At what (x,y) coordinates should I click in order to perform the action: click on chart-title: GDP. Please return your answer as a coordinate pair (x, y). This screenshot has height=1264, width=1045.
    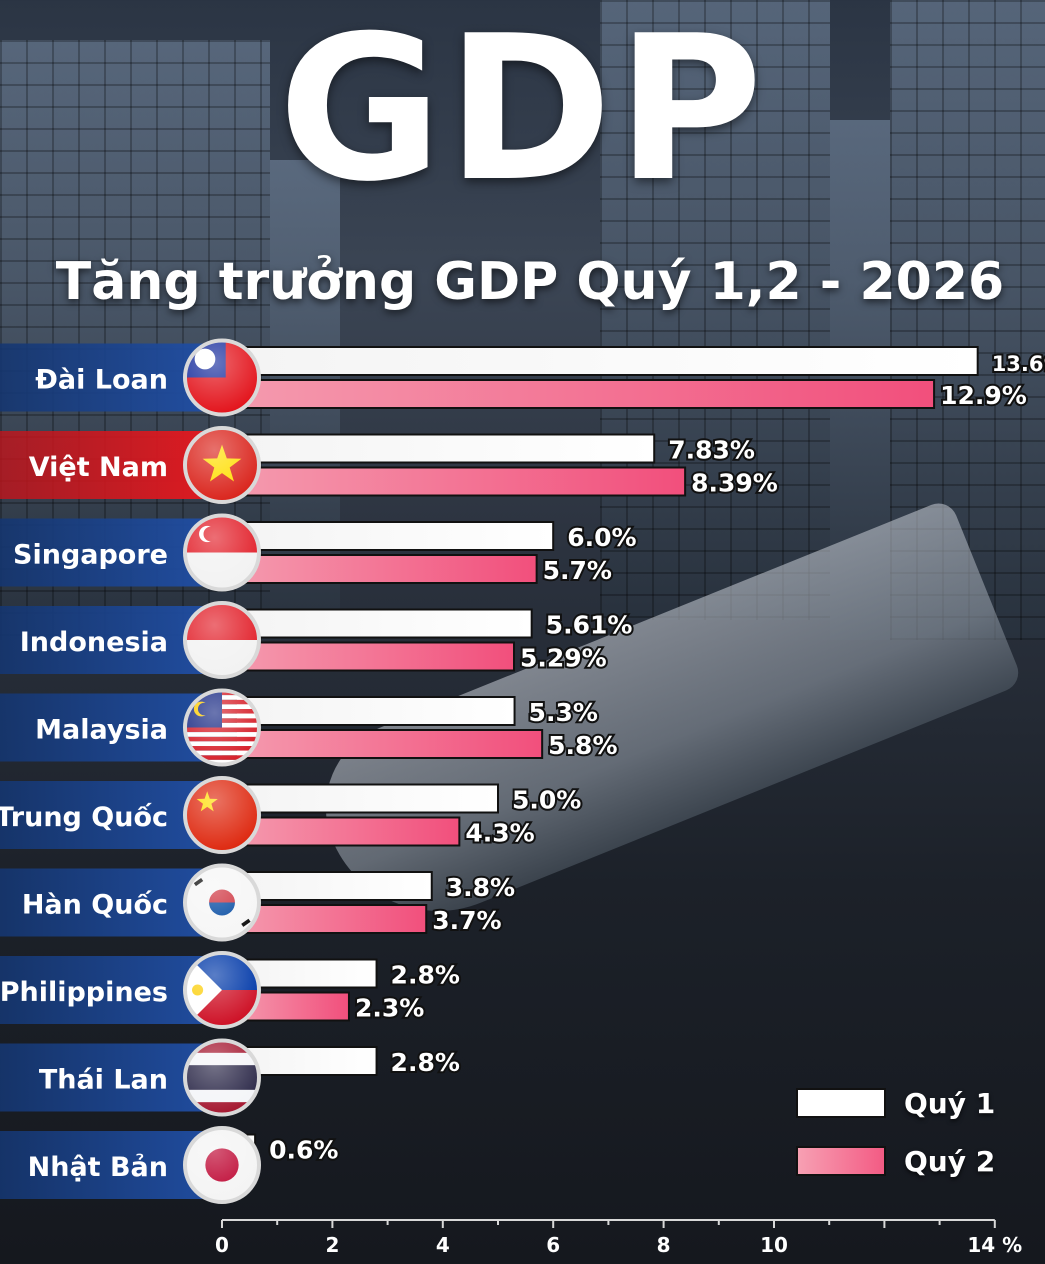
    Looking at the image, I should click on (522, 113).